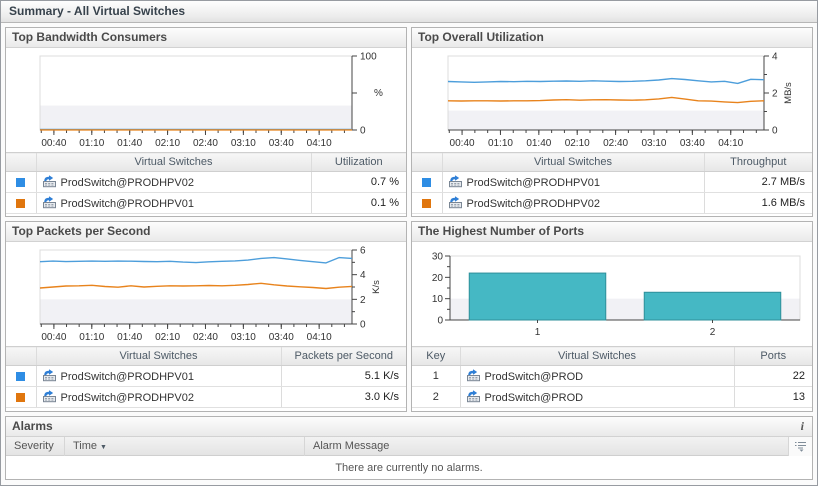 The height and width of the screenshot is (486, 818). Describe the element at coordinates (692, 143) in the screenshot. I see `svg-text: 03:40` at that location.